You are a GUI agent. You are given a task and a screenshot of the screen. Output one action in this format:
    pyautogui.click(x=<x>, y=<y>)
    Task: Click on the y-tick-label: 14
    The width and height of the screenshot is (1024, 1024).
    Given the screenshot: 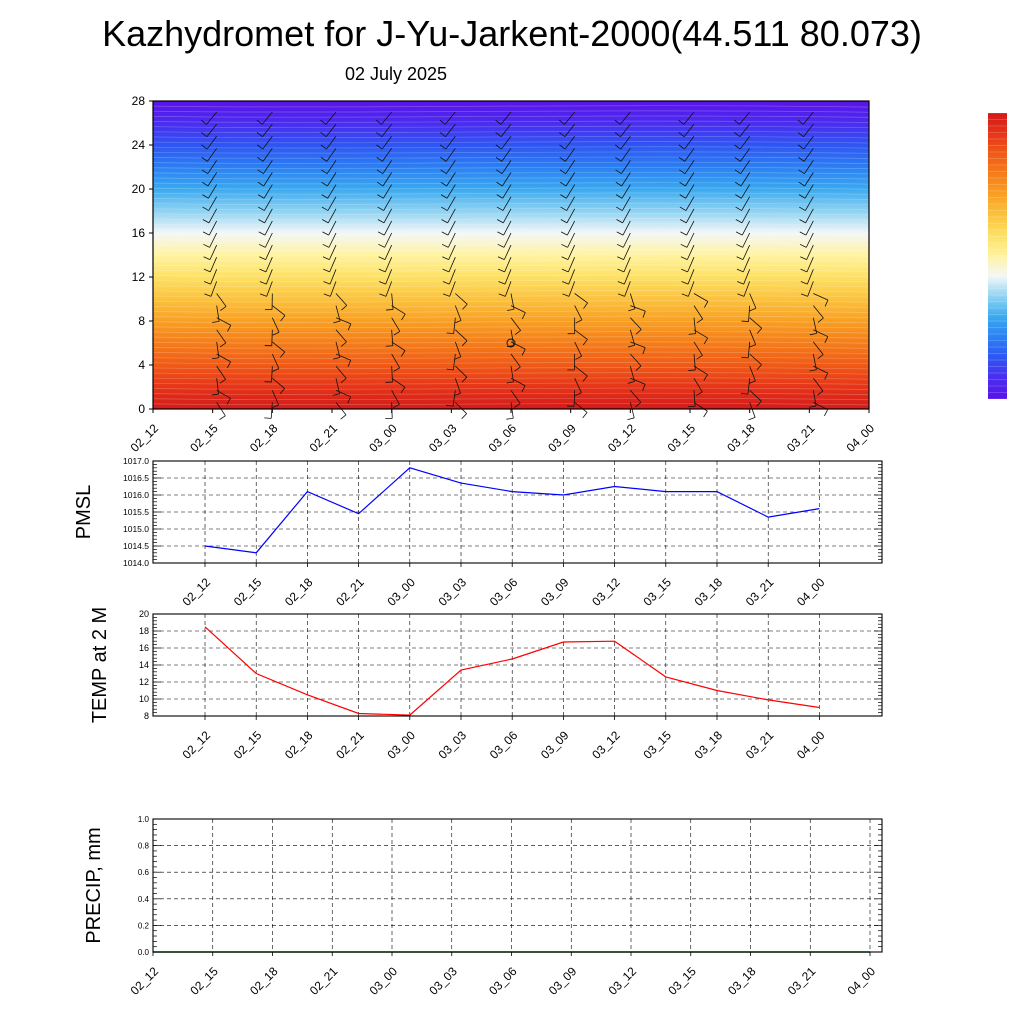 What is the action you would take?
    pyautogui.click(x=144, y=665)
    